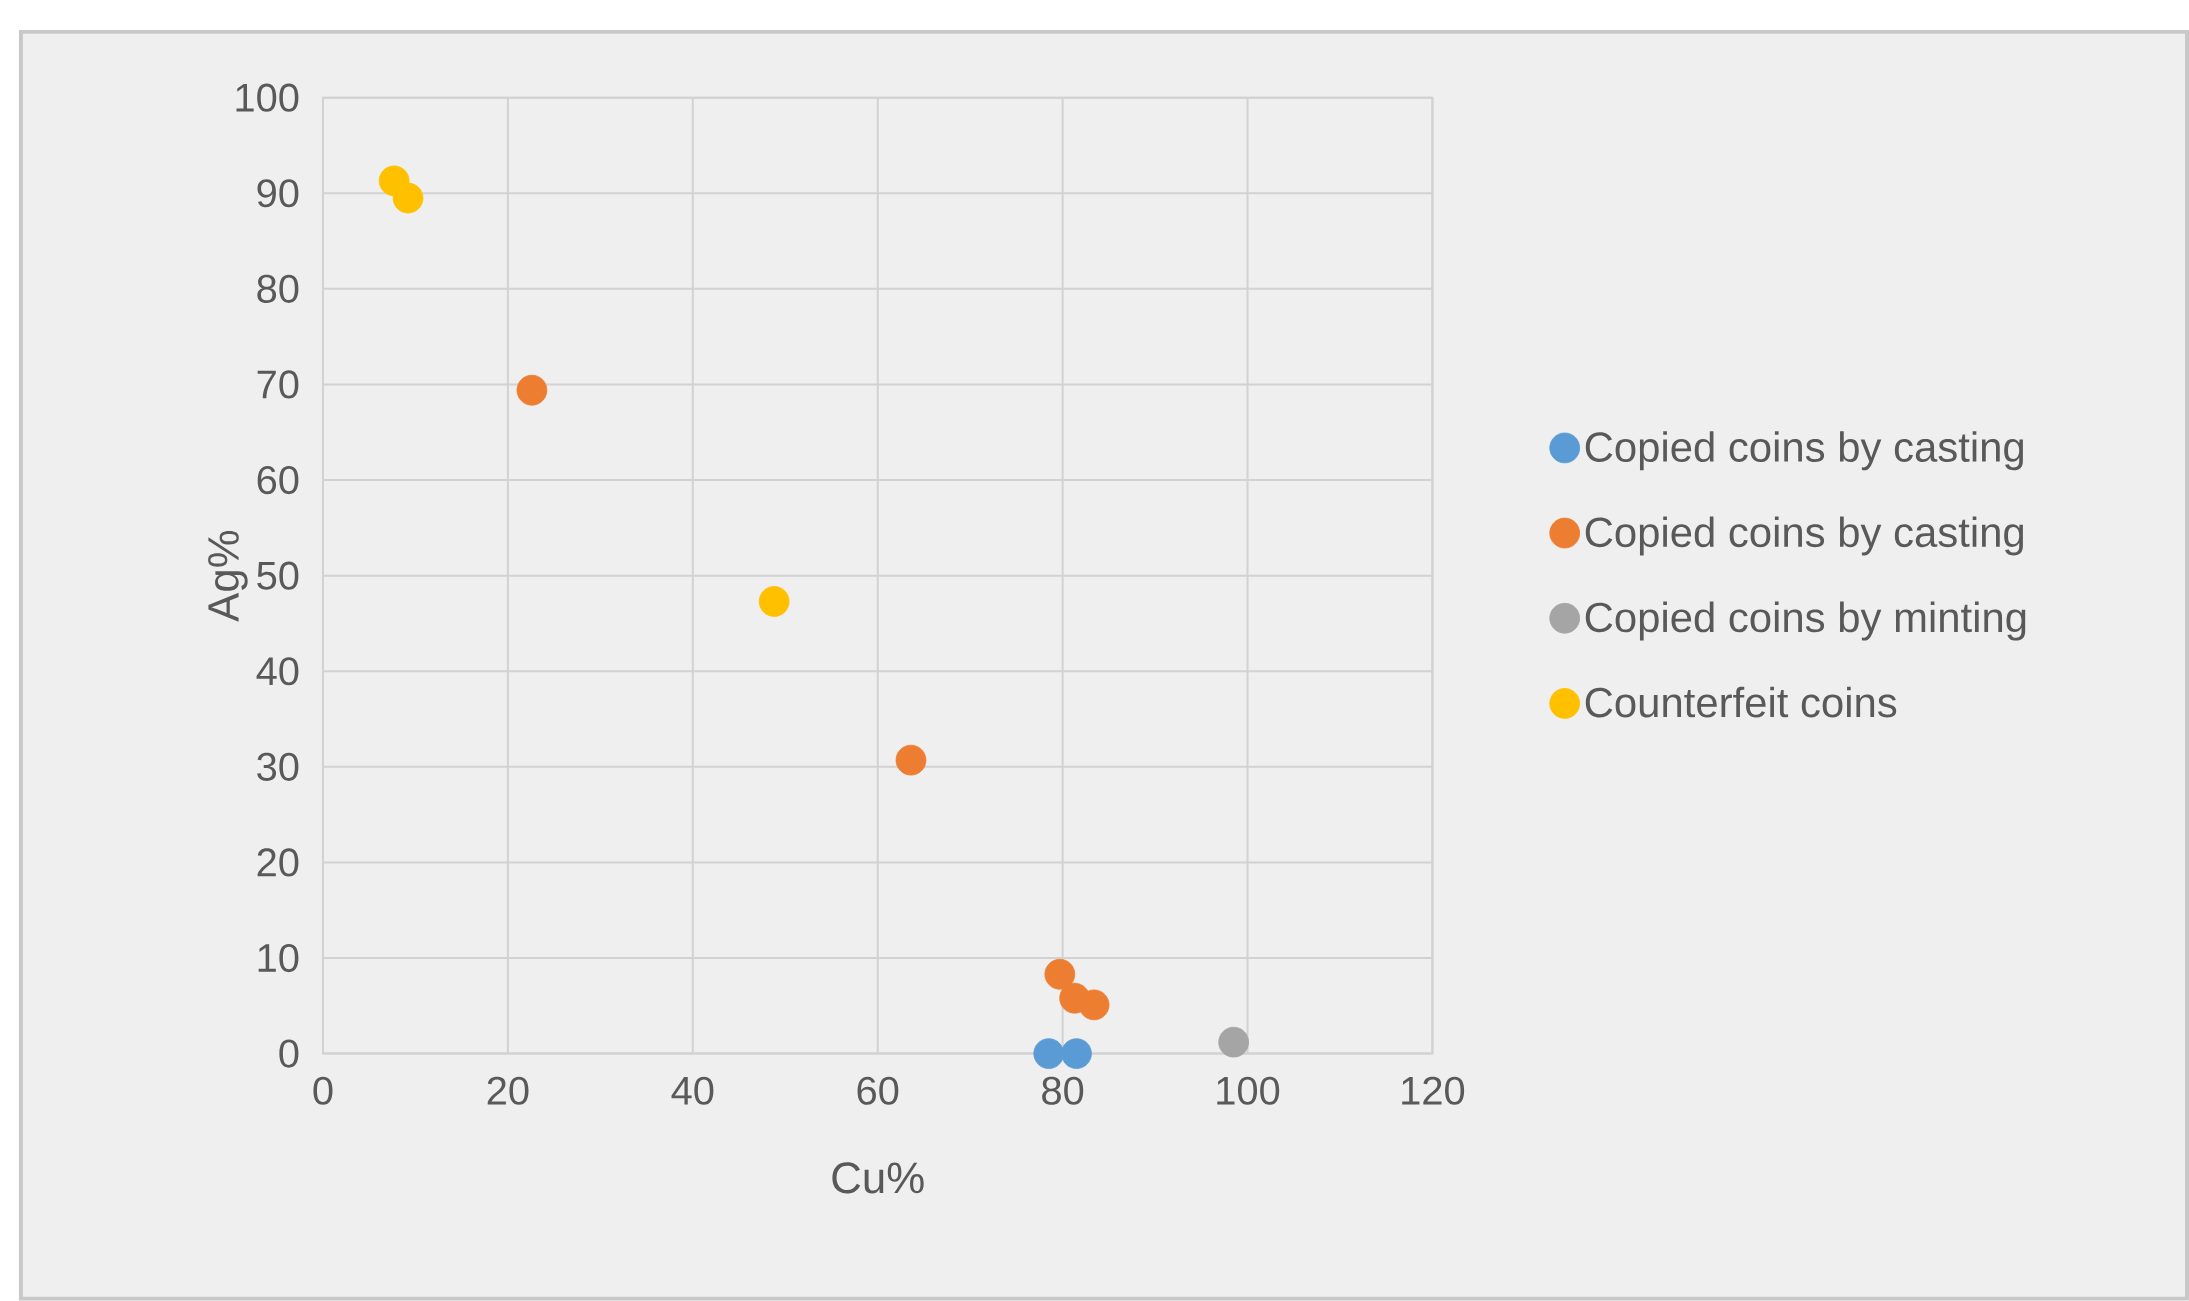 The height and width of the screenshot is (1301, 2189). I want to click on y-tick-label: 20, so click(278, 862).